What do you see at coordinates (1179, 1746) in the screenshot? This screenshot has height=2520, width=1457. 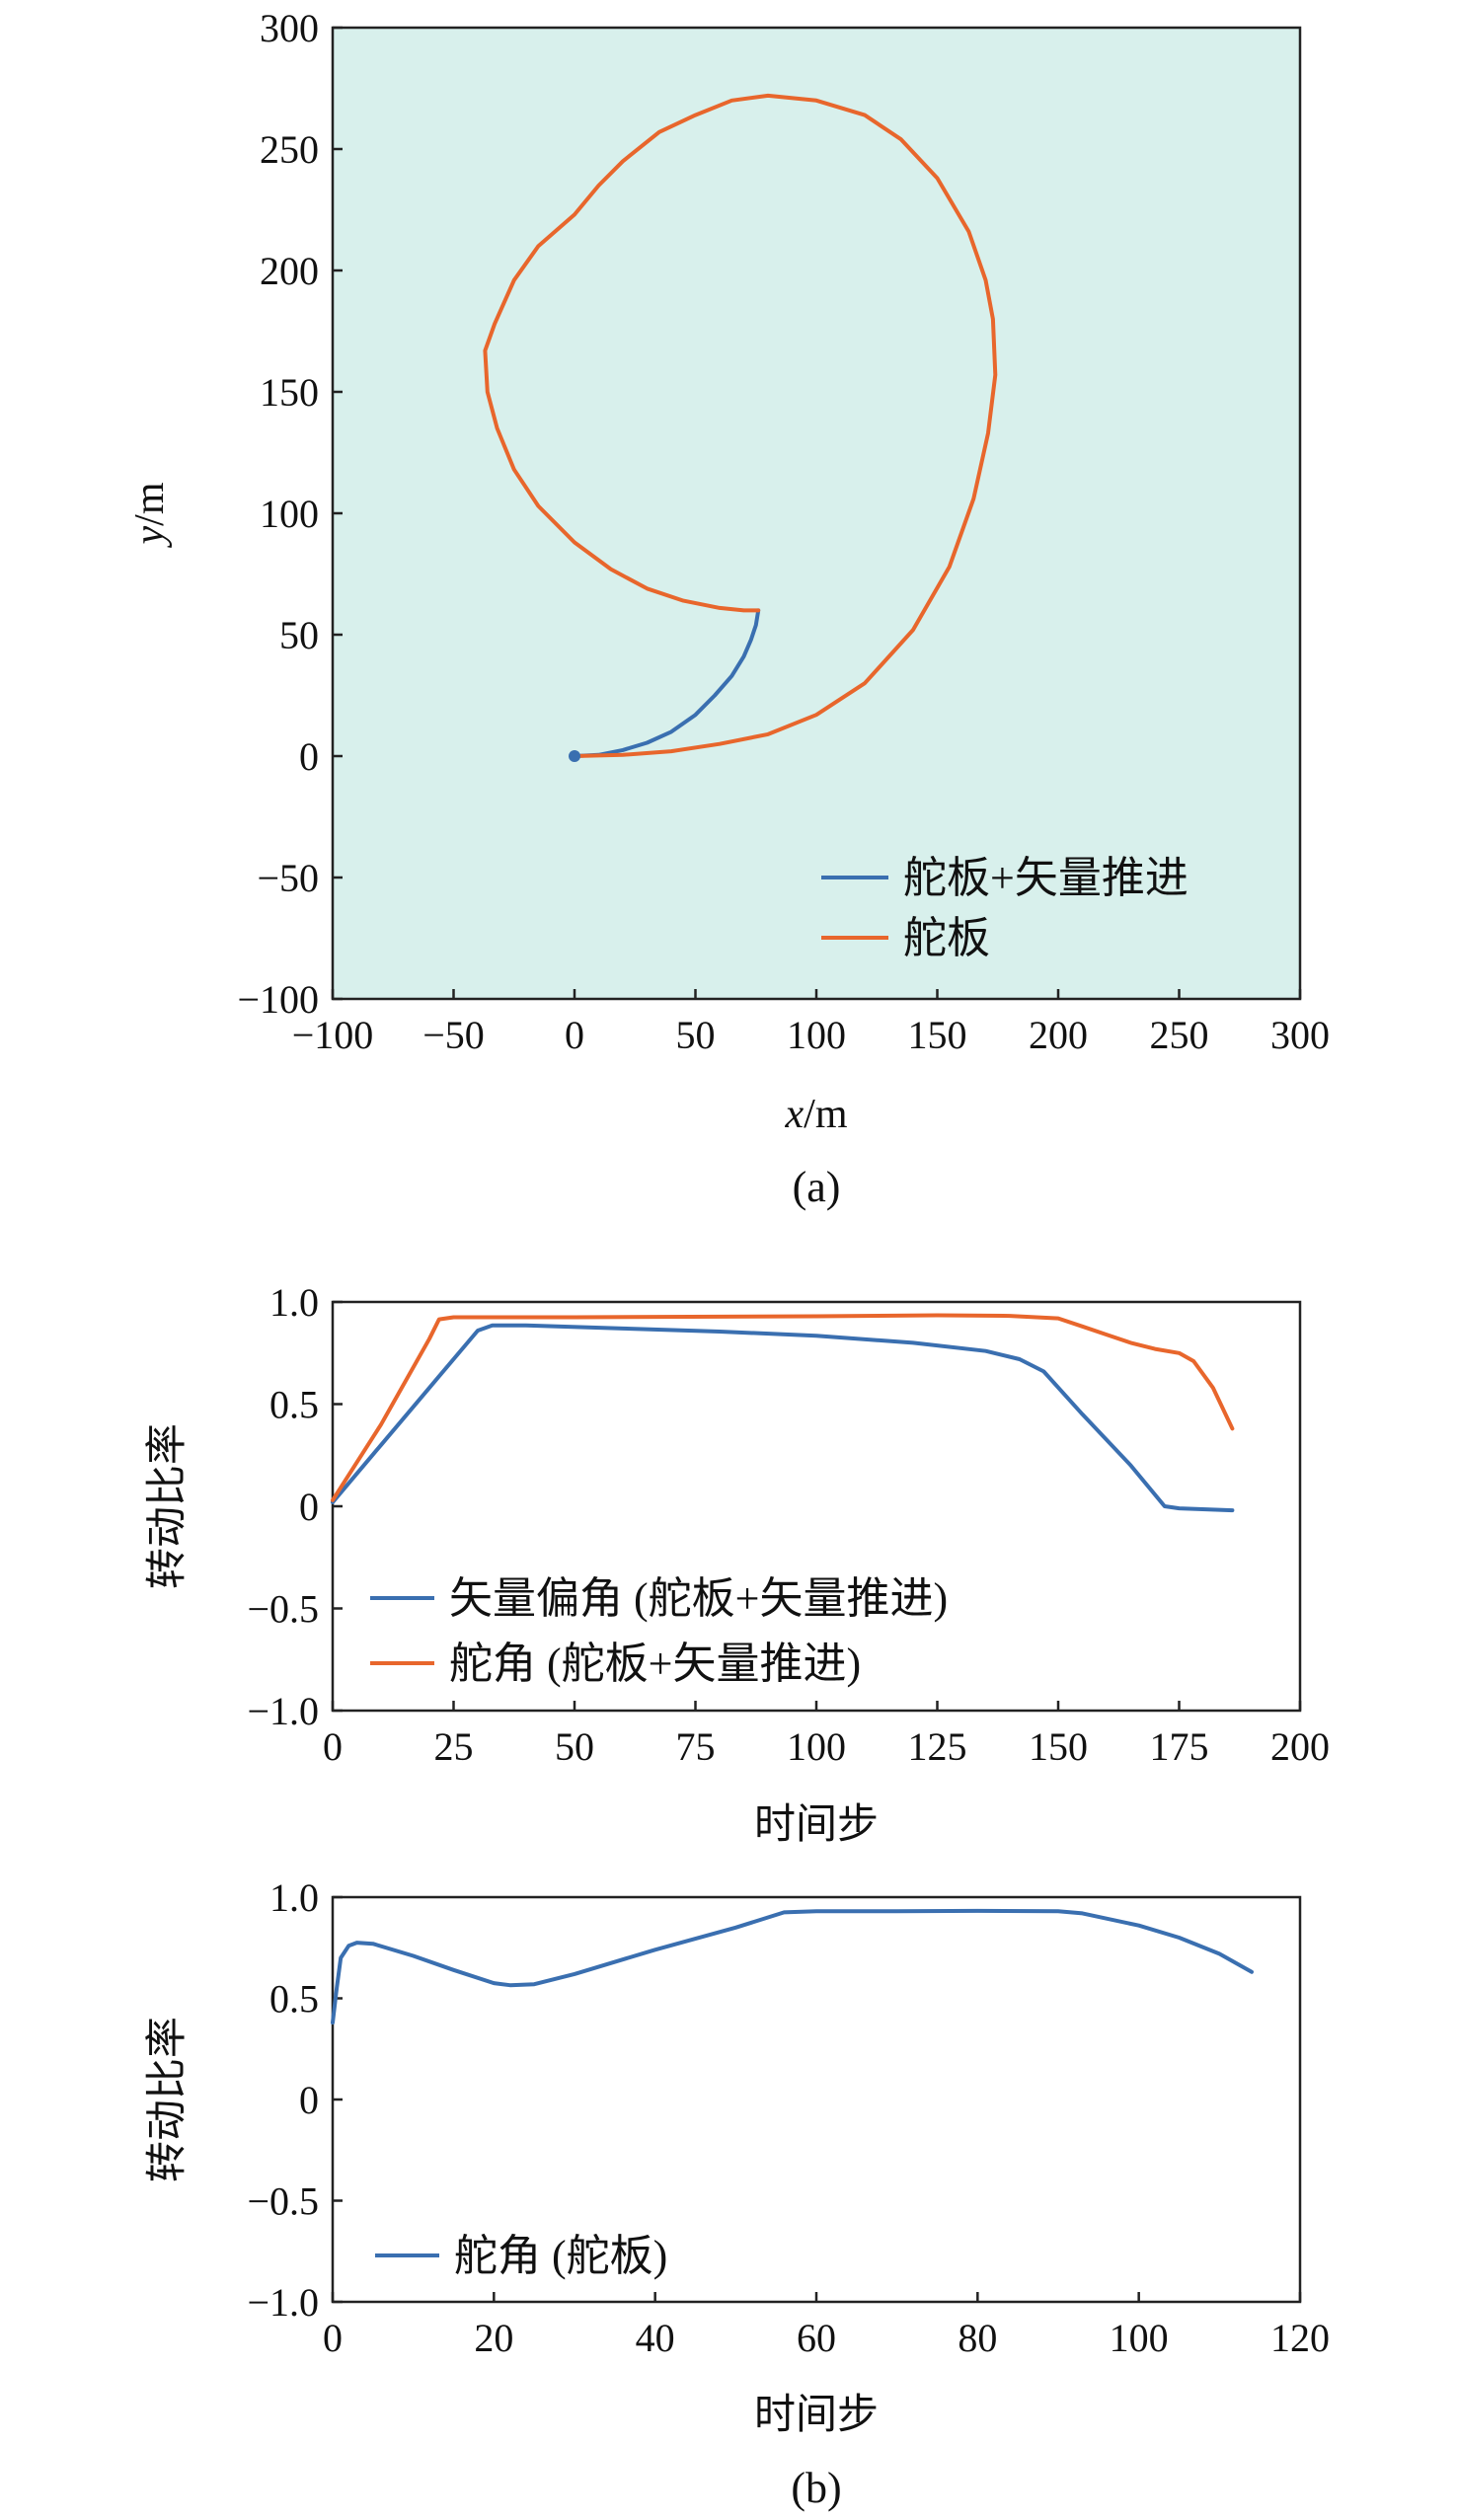 I see `x-tick-label: 175` at bounding box center [1179, 1746].